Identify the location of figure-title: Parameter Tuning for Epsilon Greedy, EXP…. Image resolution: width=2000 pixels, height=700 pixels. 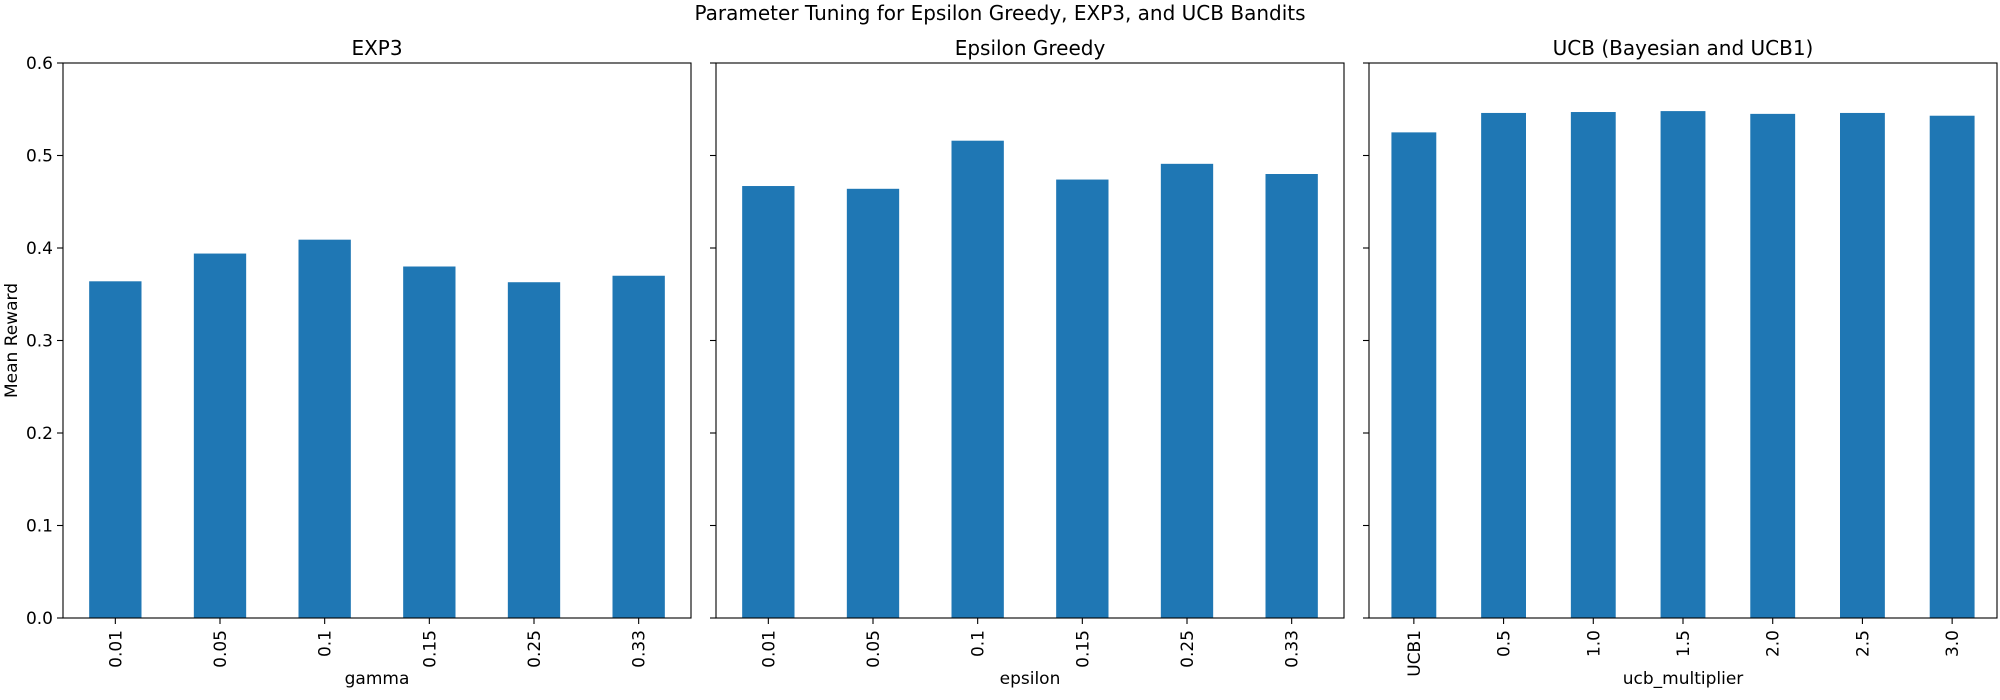
(999, 13).